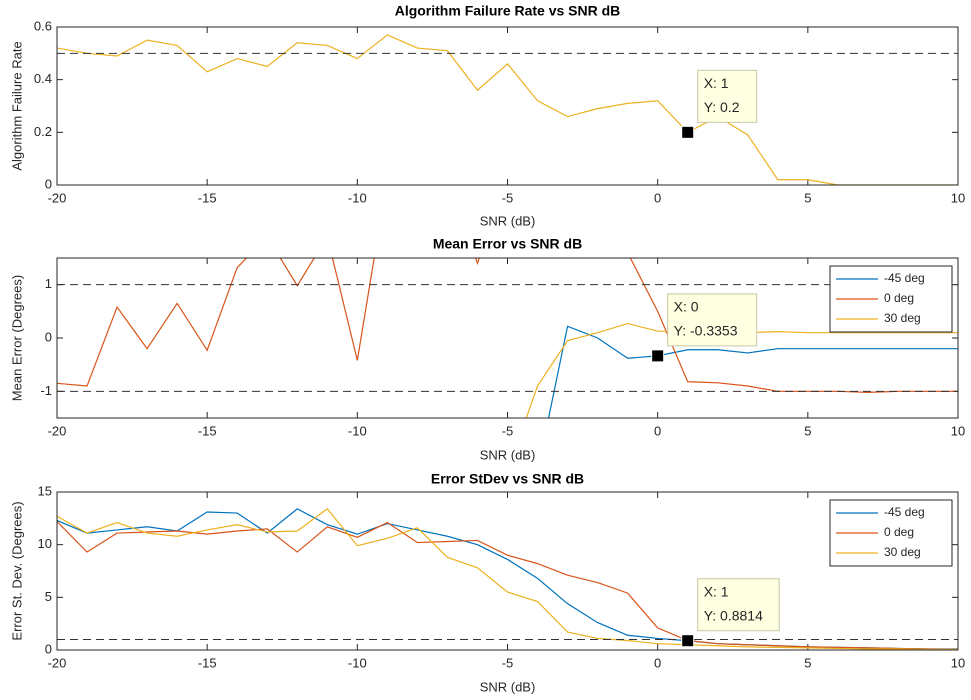 The width and height of the screenshot is (971, 700). What do you see at coordinates (507, 479) in the screenshot?
I see `chart-title: Error StDev vs SNR dB` at bounding box center [507, 479].